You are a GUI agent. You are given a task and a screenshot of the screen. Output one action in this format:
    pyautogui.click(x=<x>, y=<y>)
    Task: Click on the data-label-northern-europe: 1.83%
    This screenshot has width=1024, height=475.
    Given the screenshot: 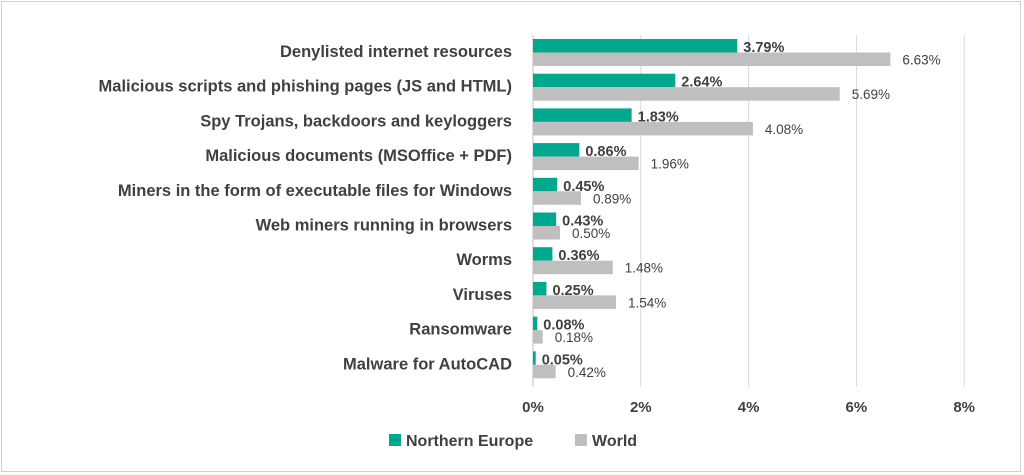 What is the action you would take?
    pyautogui.click(x=658, y=117)
    